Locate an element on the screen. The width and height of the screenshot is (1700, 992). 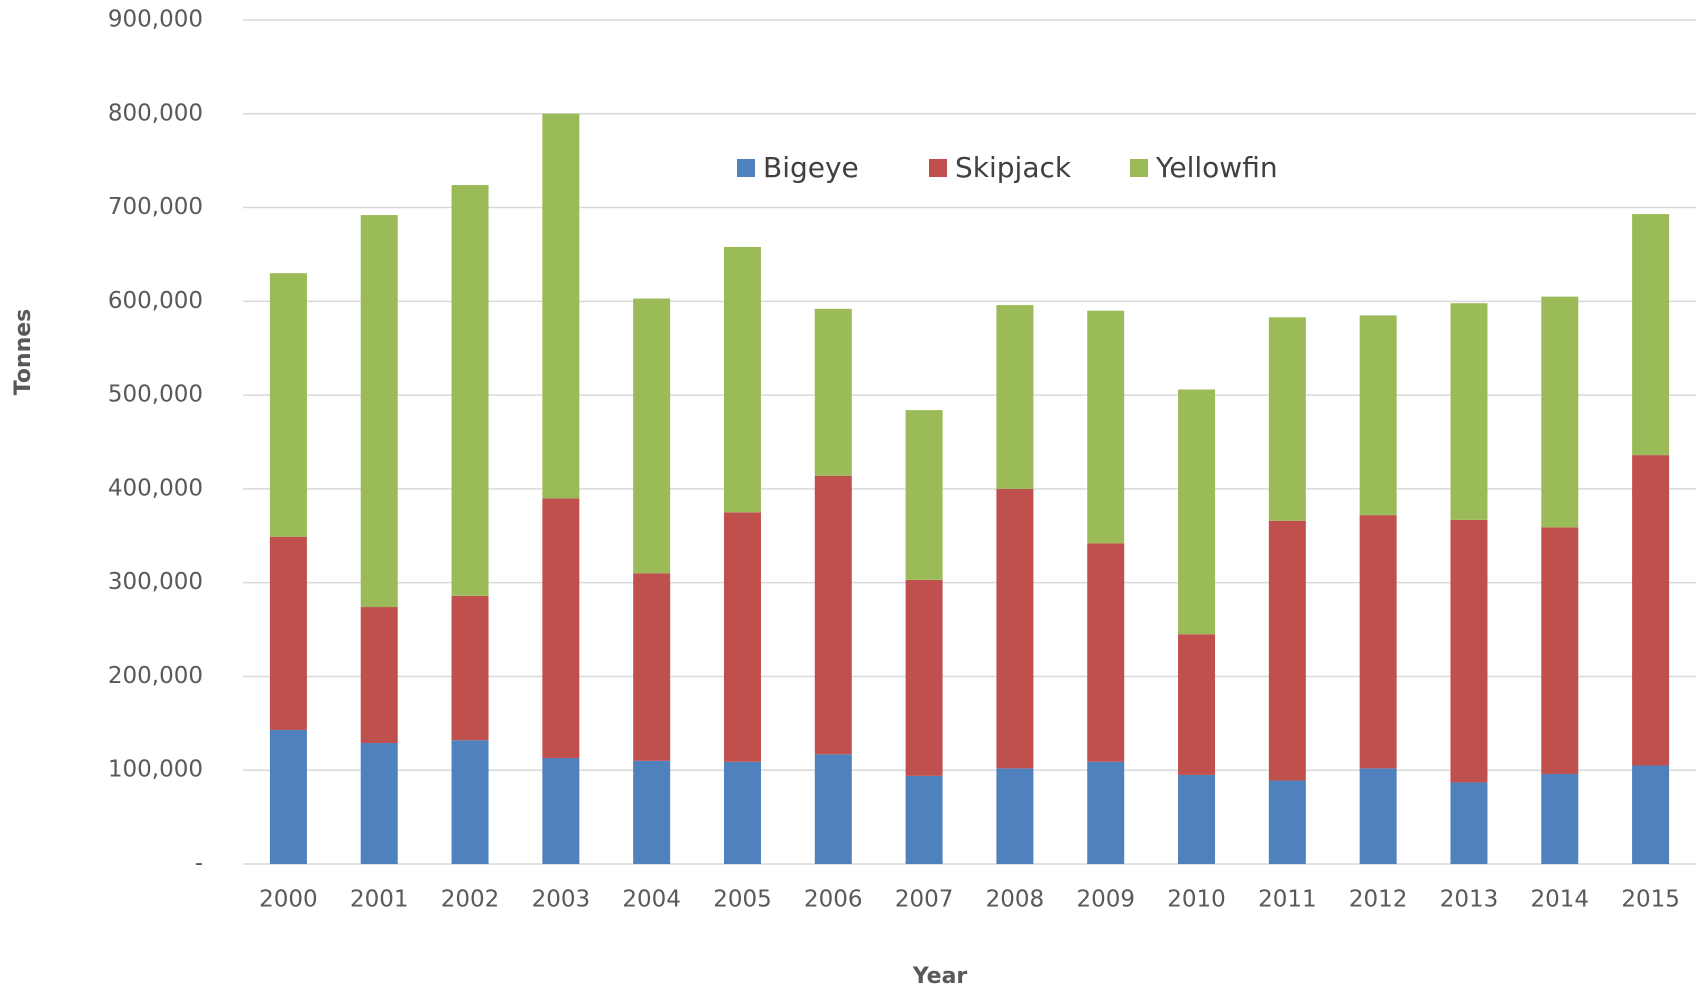
x-tick-label: 2008 is located at coordinates (1015, 900).